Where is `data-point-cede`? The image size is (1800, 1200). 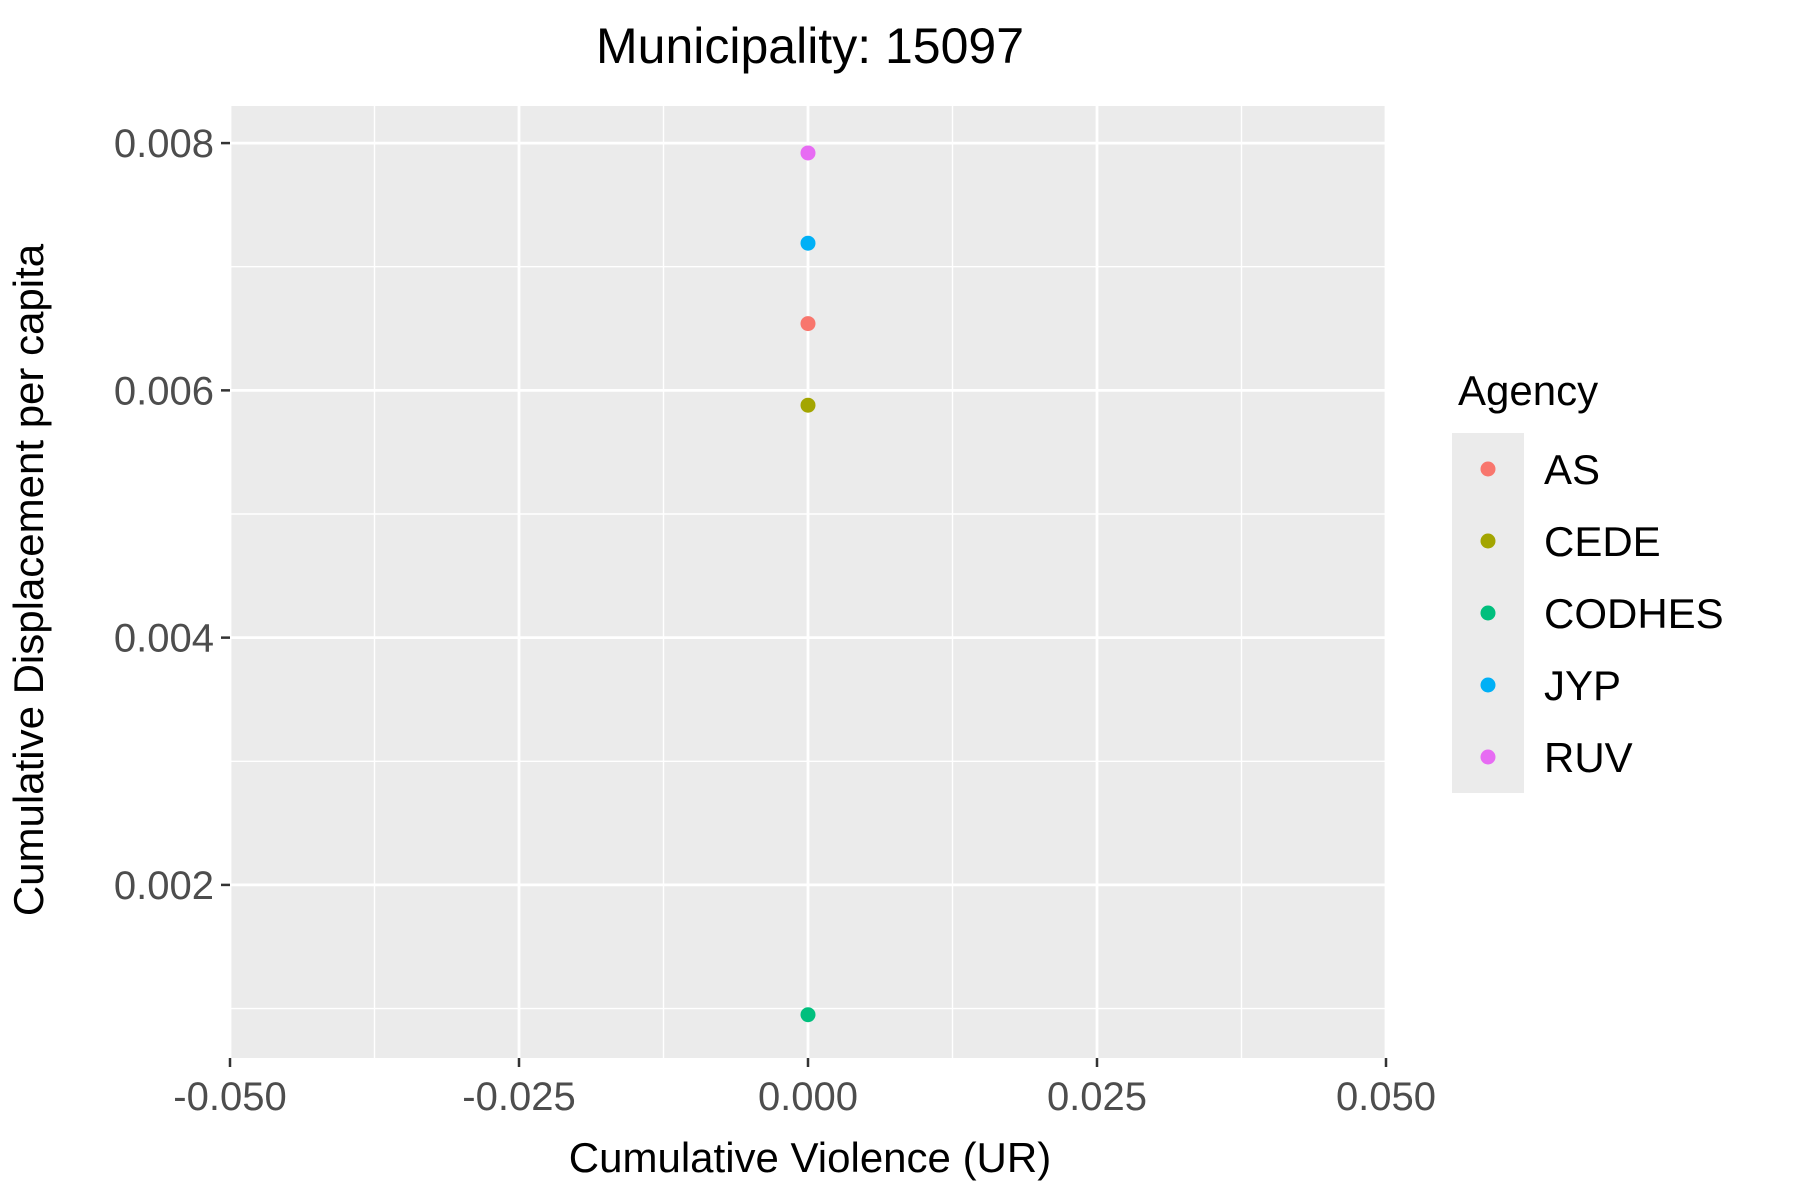
data-point-cede is located at coordinates (808, 405).